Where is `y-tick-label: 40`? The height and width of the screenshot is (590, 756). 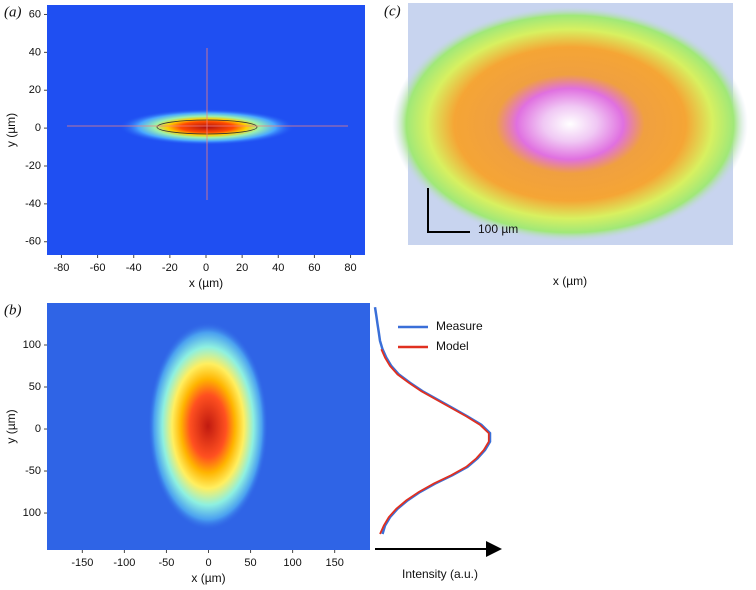 y-tick-label: 40 is located at coordinates (35, 52).